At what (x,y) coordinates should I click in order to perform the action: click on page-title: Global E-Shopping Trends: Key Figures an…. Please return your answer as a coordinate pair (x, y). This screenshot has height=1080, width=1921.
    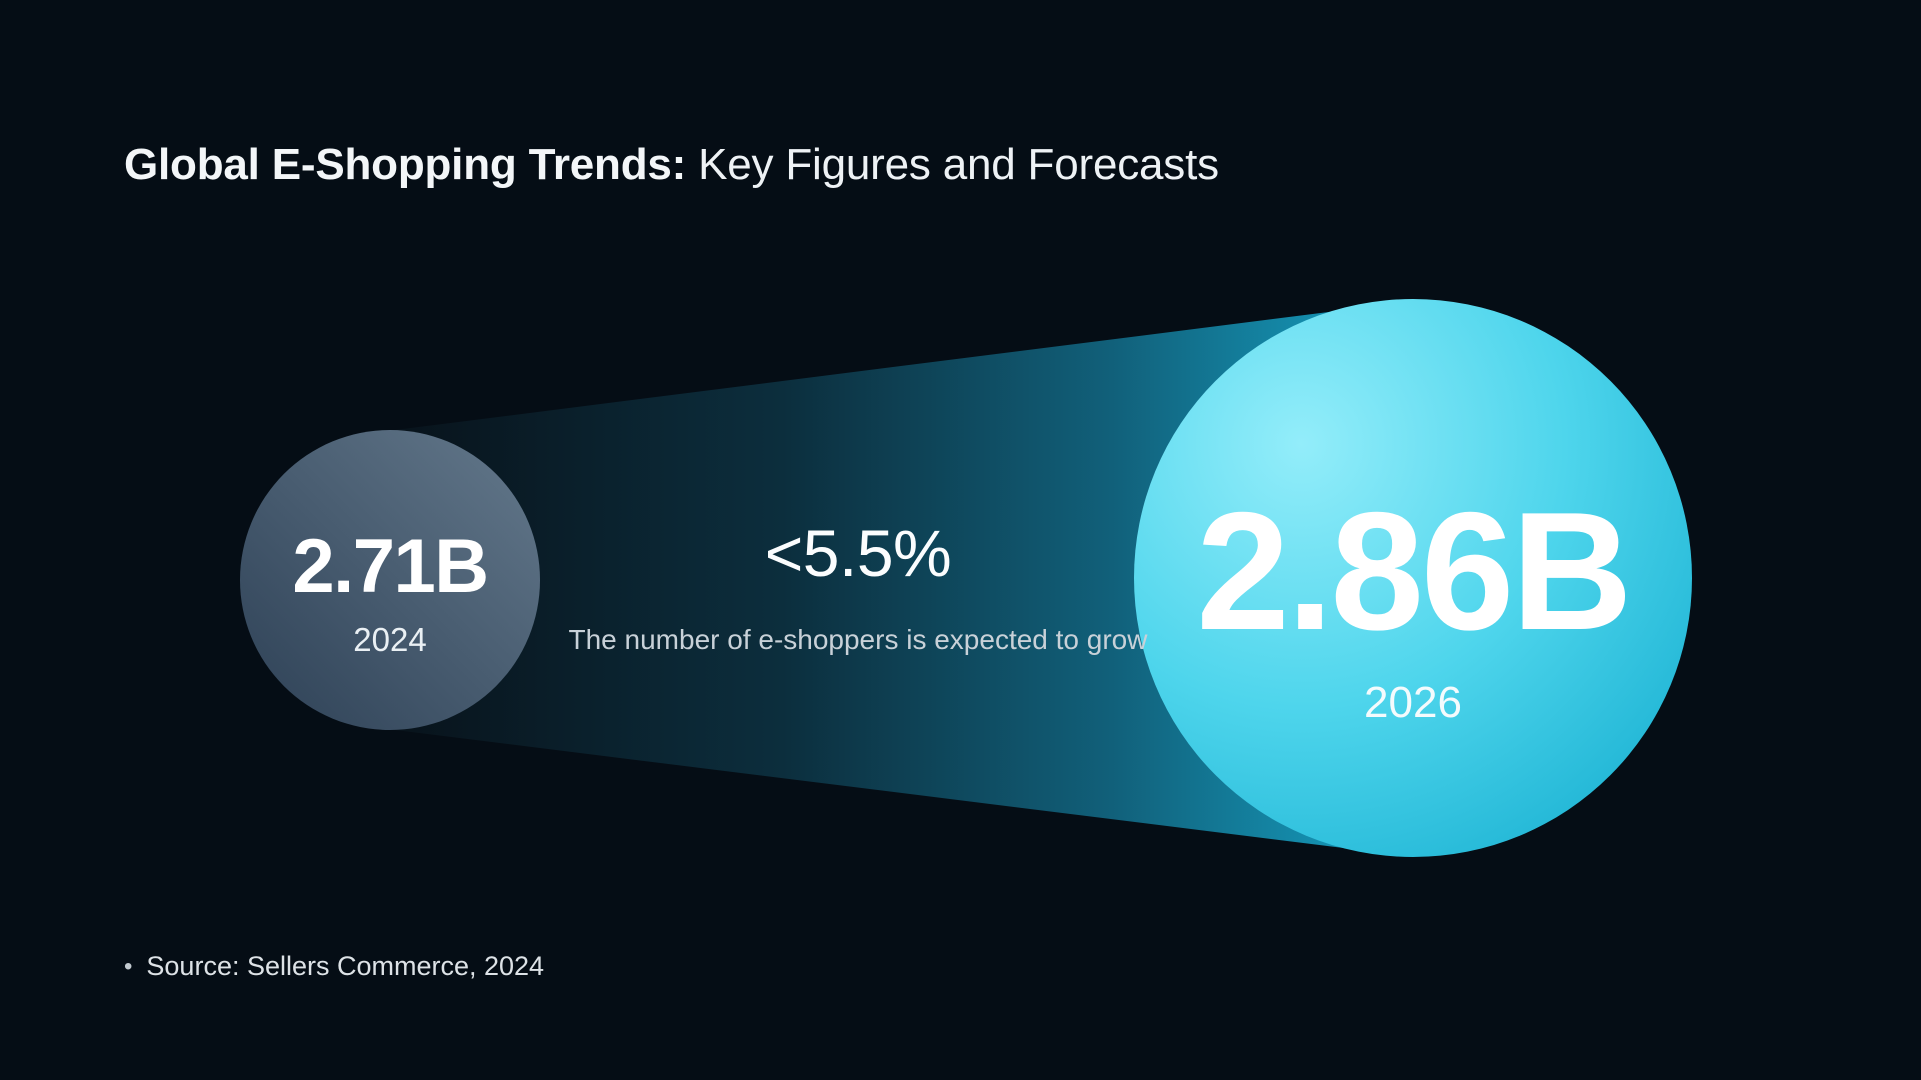
    Looking at the image, I should click on (671, 165).